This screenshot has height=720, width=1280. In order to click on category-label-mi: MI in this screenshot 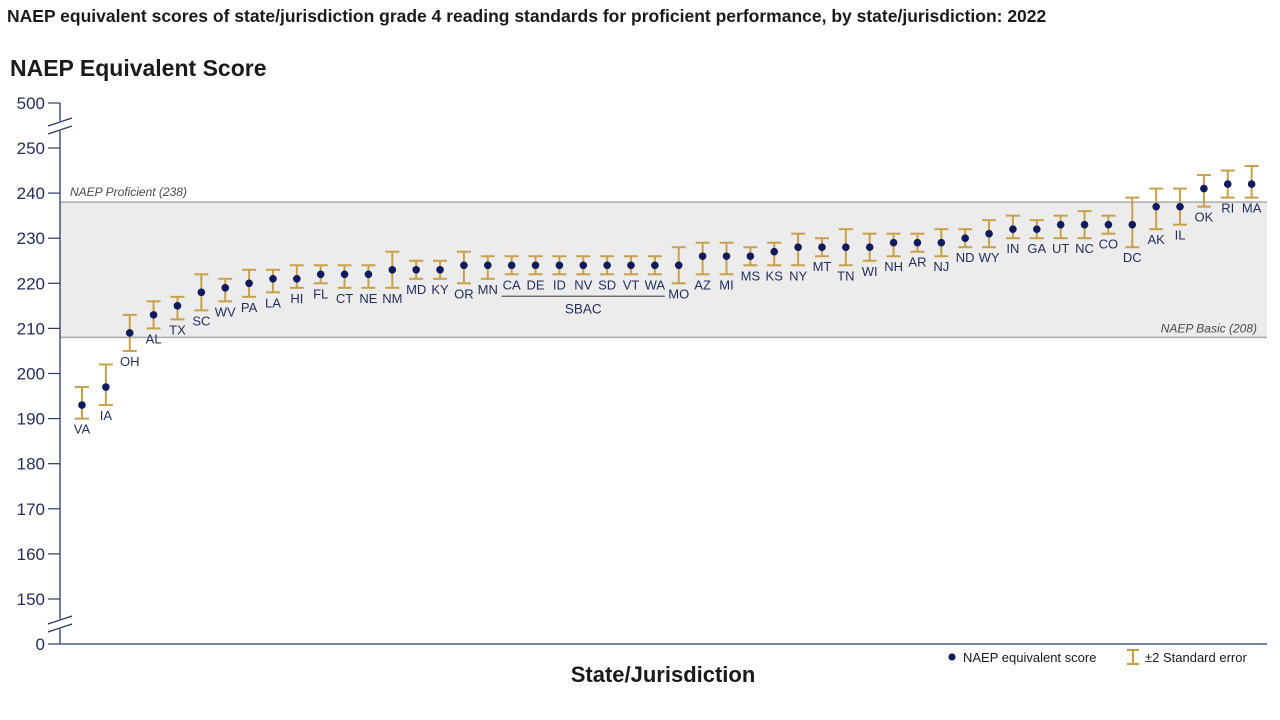, I will do `click(726, 284)`.